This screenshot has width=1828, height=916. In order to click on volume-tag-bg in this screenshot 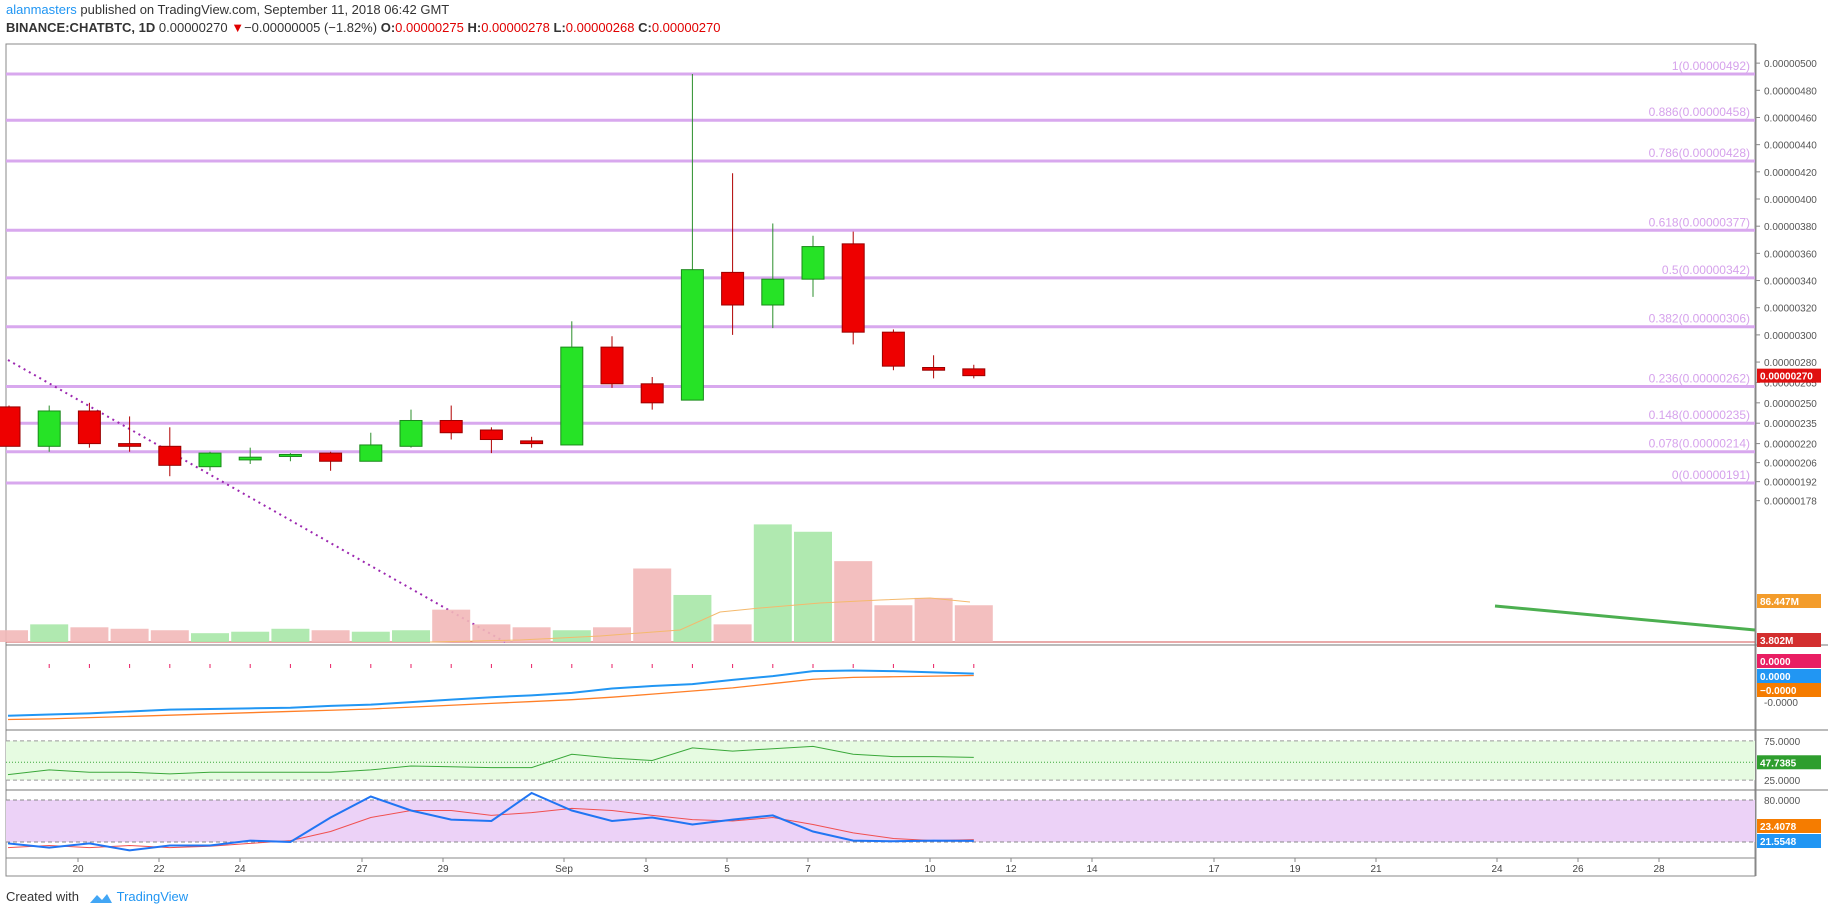, I will do `click(1789, 640)`.